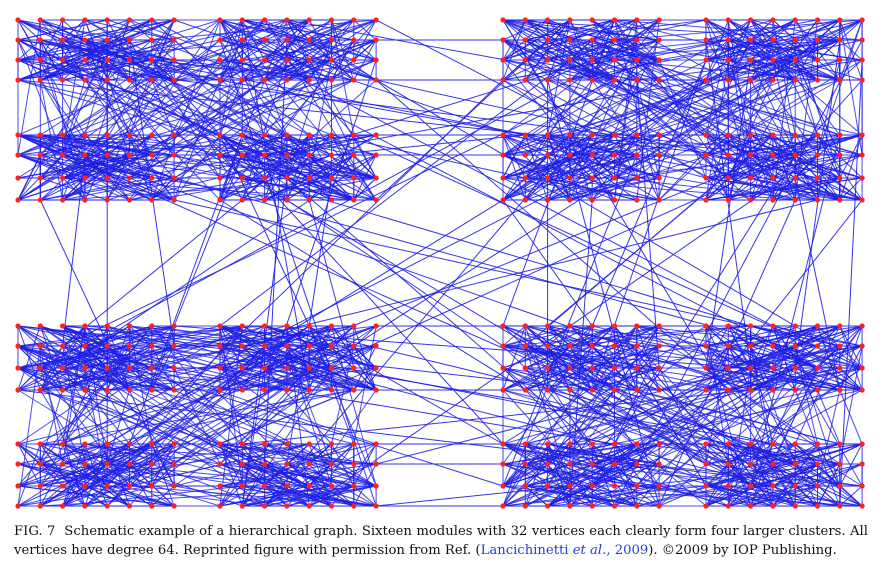  I want to click on citation-link: Lancichinetti et al., 2009, so click(564, 550).